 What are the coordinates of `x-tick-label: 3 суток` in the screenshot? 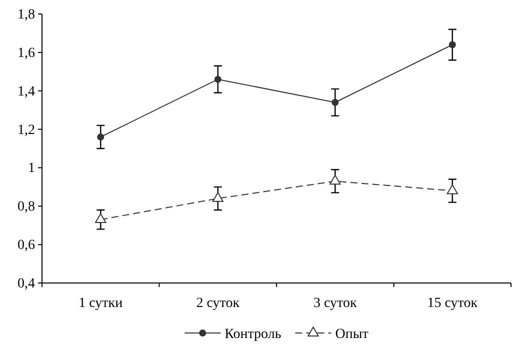 It's located at (335, 303).